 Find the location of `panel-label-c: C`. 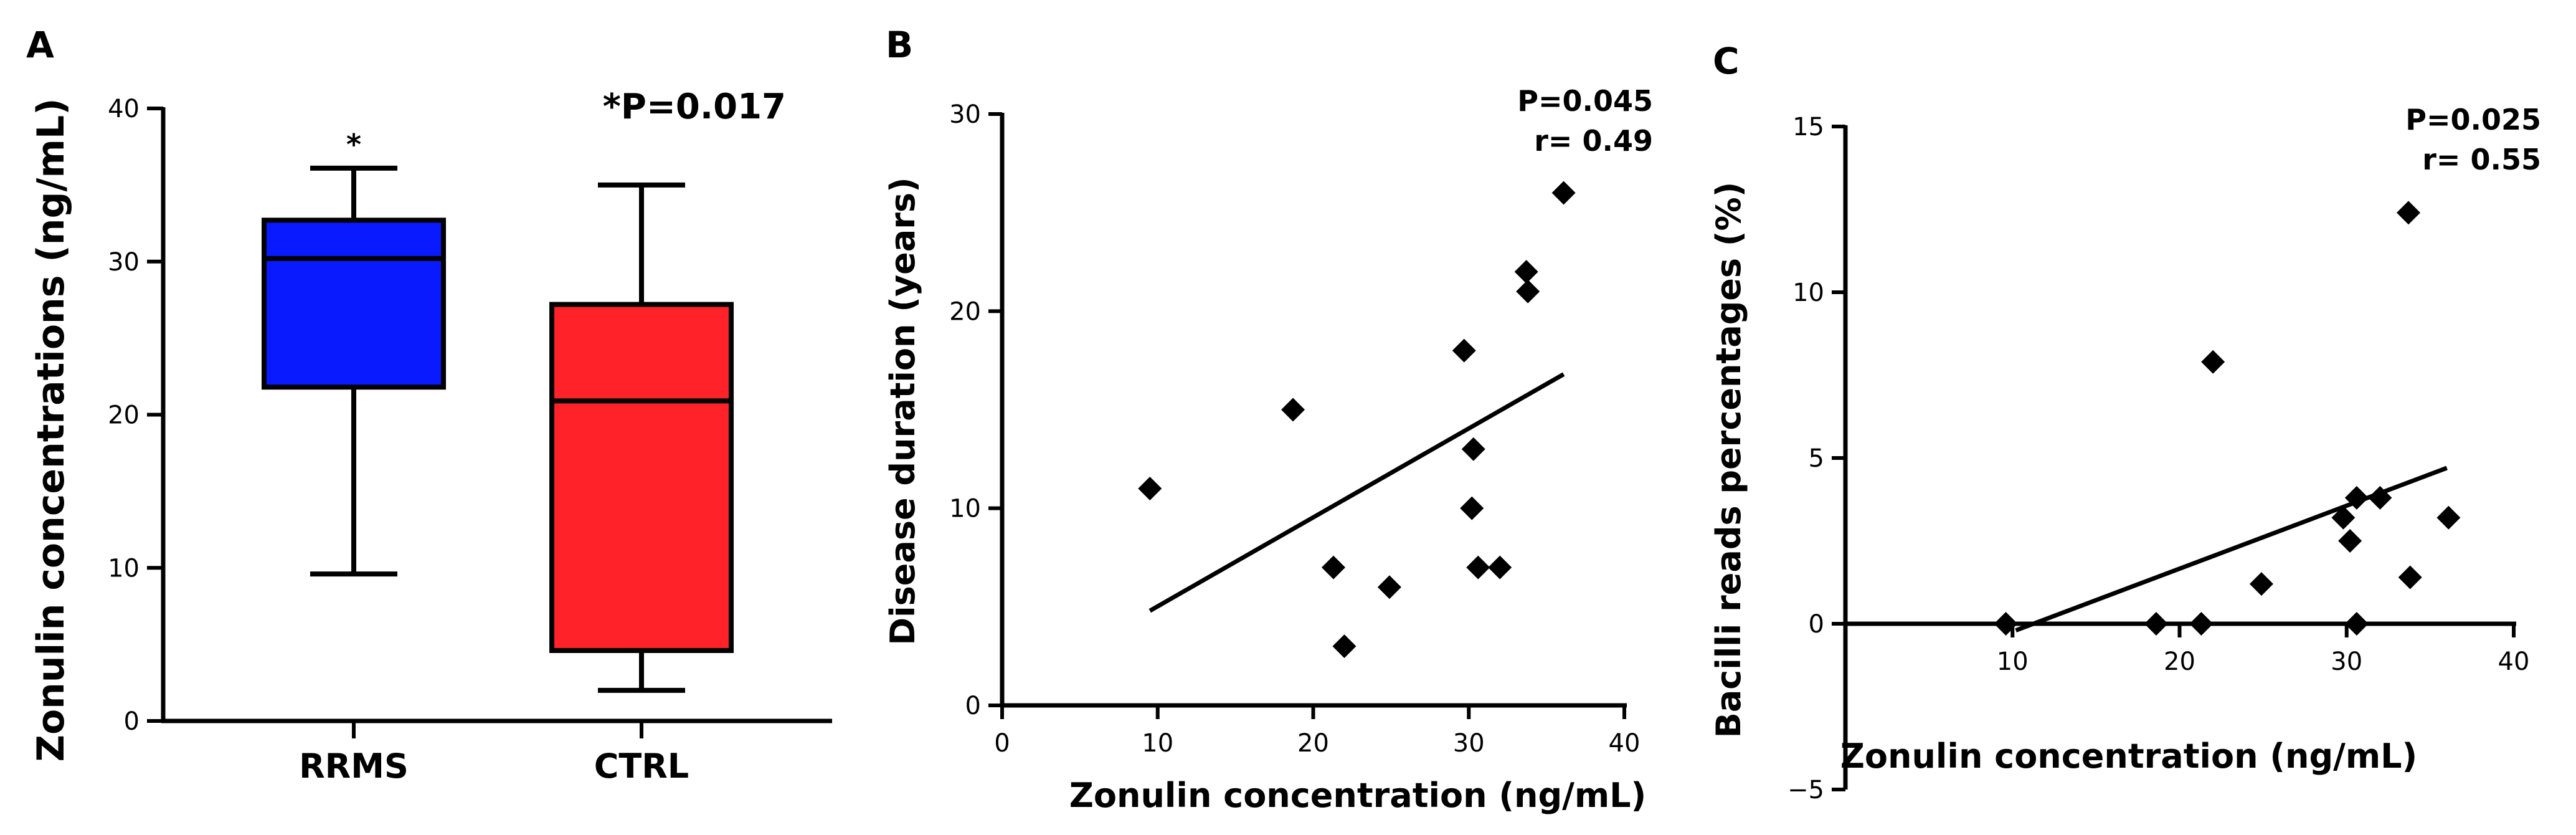

panel-label-c: C is located at coordinates (1726, 61).